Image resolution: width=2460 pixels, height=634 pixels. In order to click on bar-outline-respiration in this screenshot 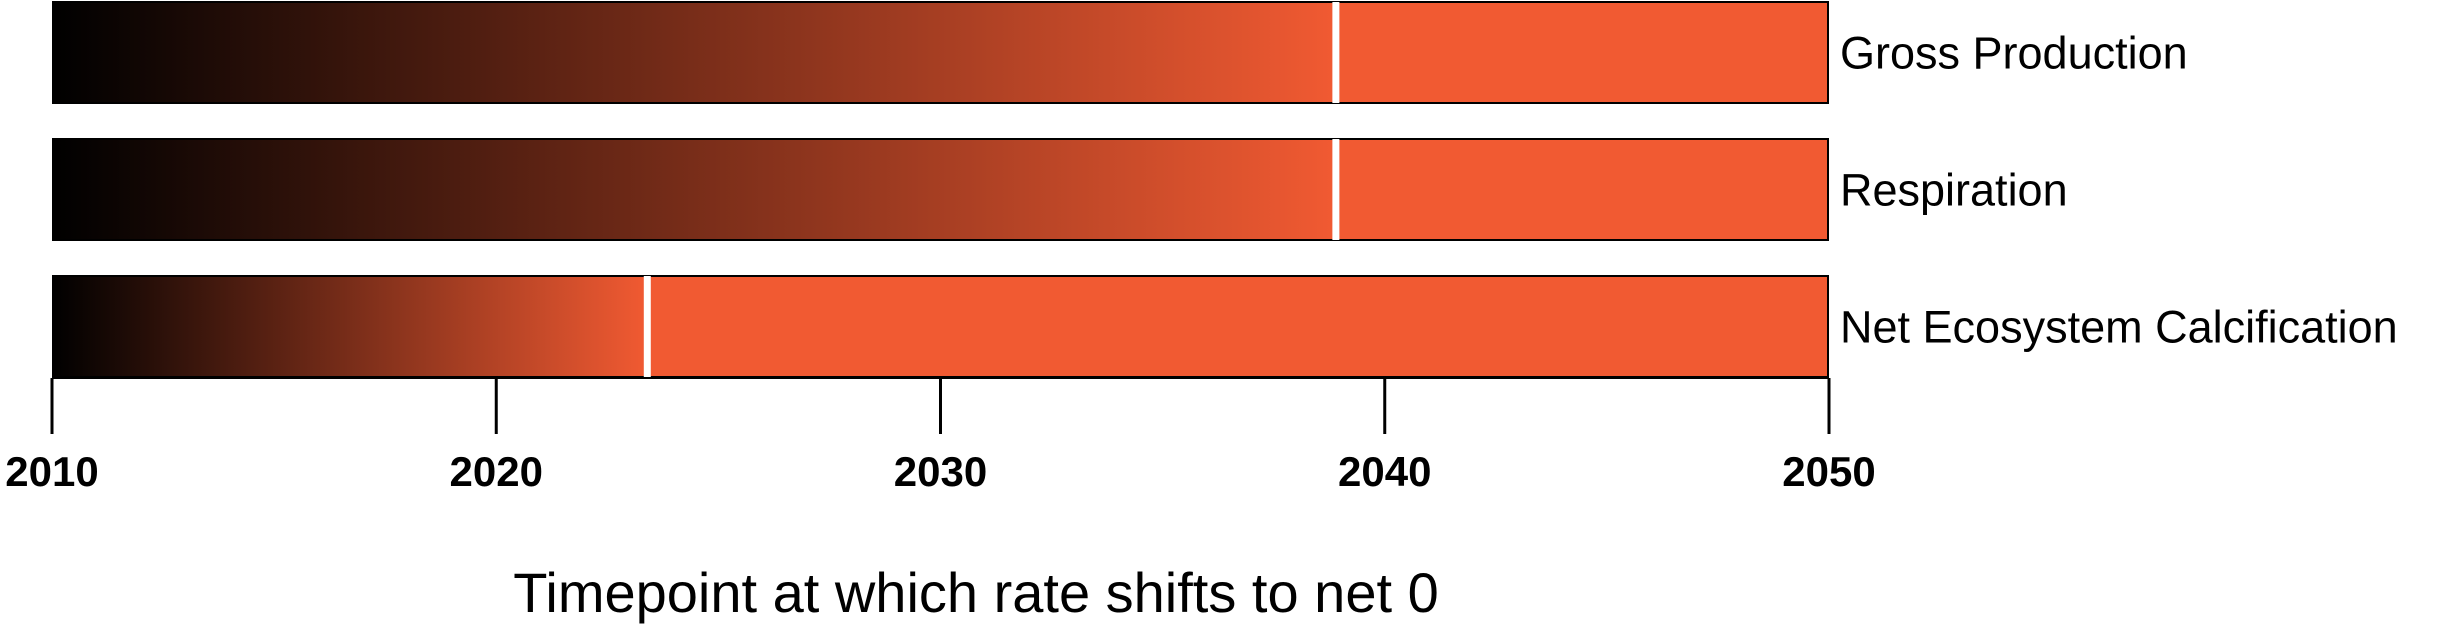, I will do `click(940, 189)`.